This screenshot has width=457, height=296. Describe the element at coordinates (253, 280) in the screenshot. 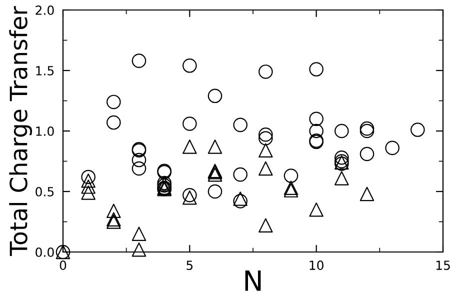

I see `x-axis-title: N` at that location.